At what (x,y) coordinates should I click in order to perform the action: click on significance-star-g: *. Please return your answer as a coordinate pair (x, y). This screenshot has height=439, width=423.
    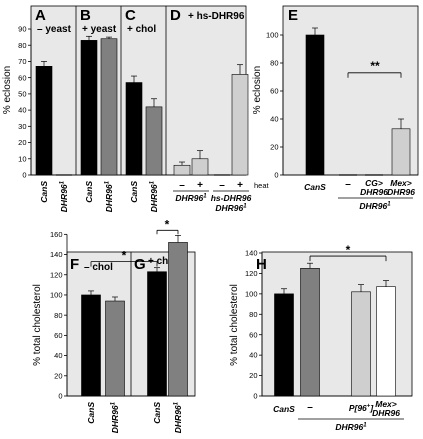
    Looking at the image, I should click on (167, 224).